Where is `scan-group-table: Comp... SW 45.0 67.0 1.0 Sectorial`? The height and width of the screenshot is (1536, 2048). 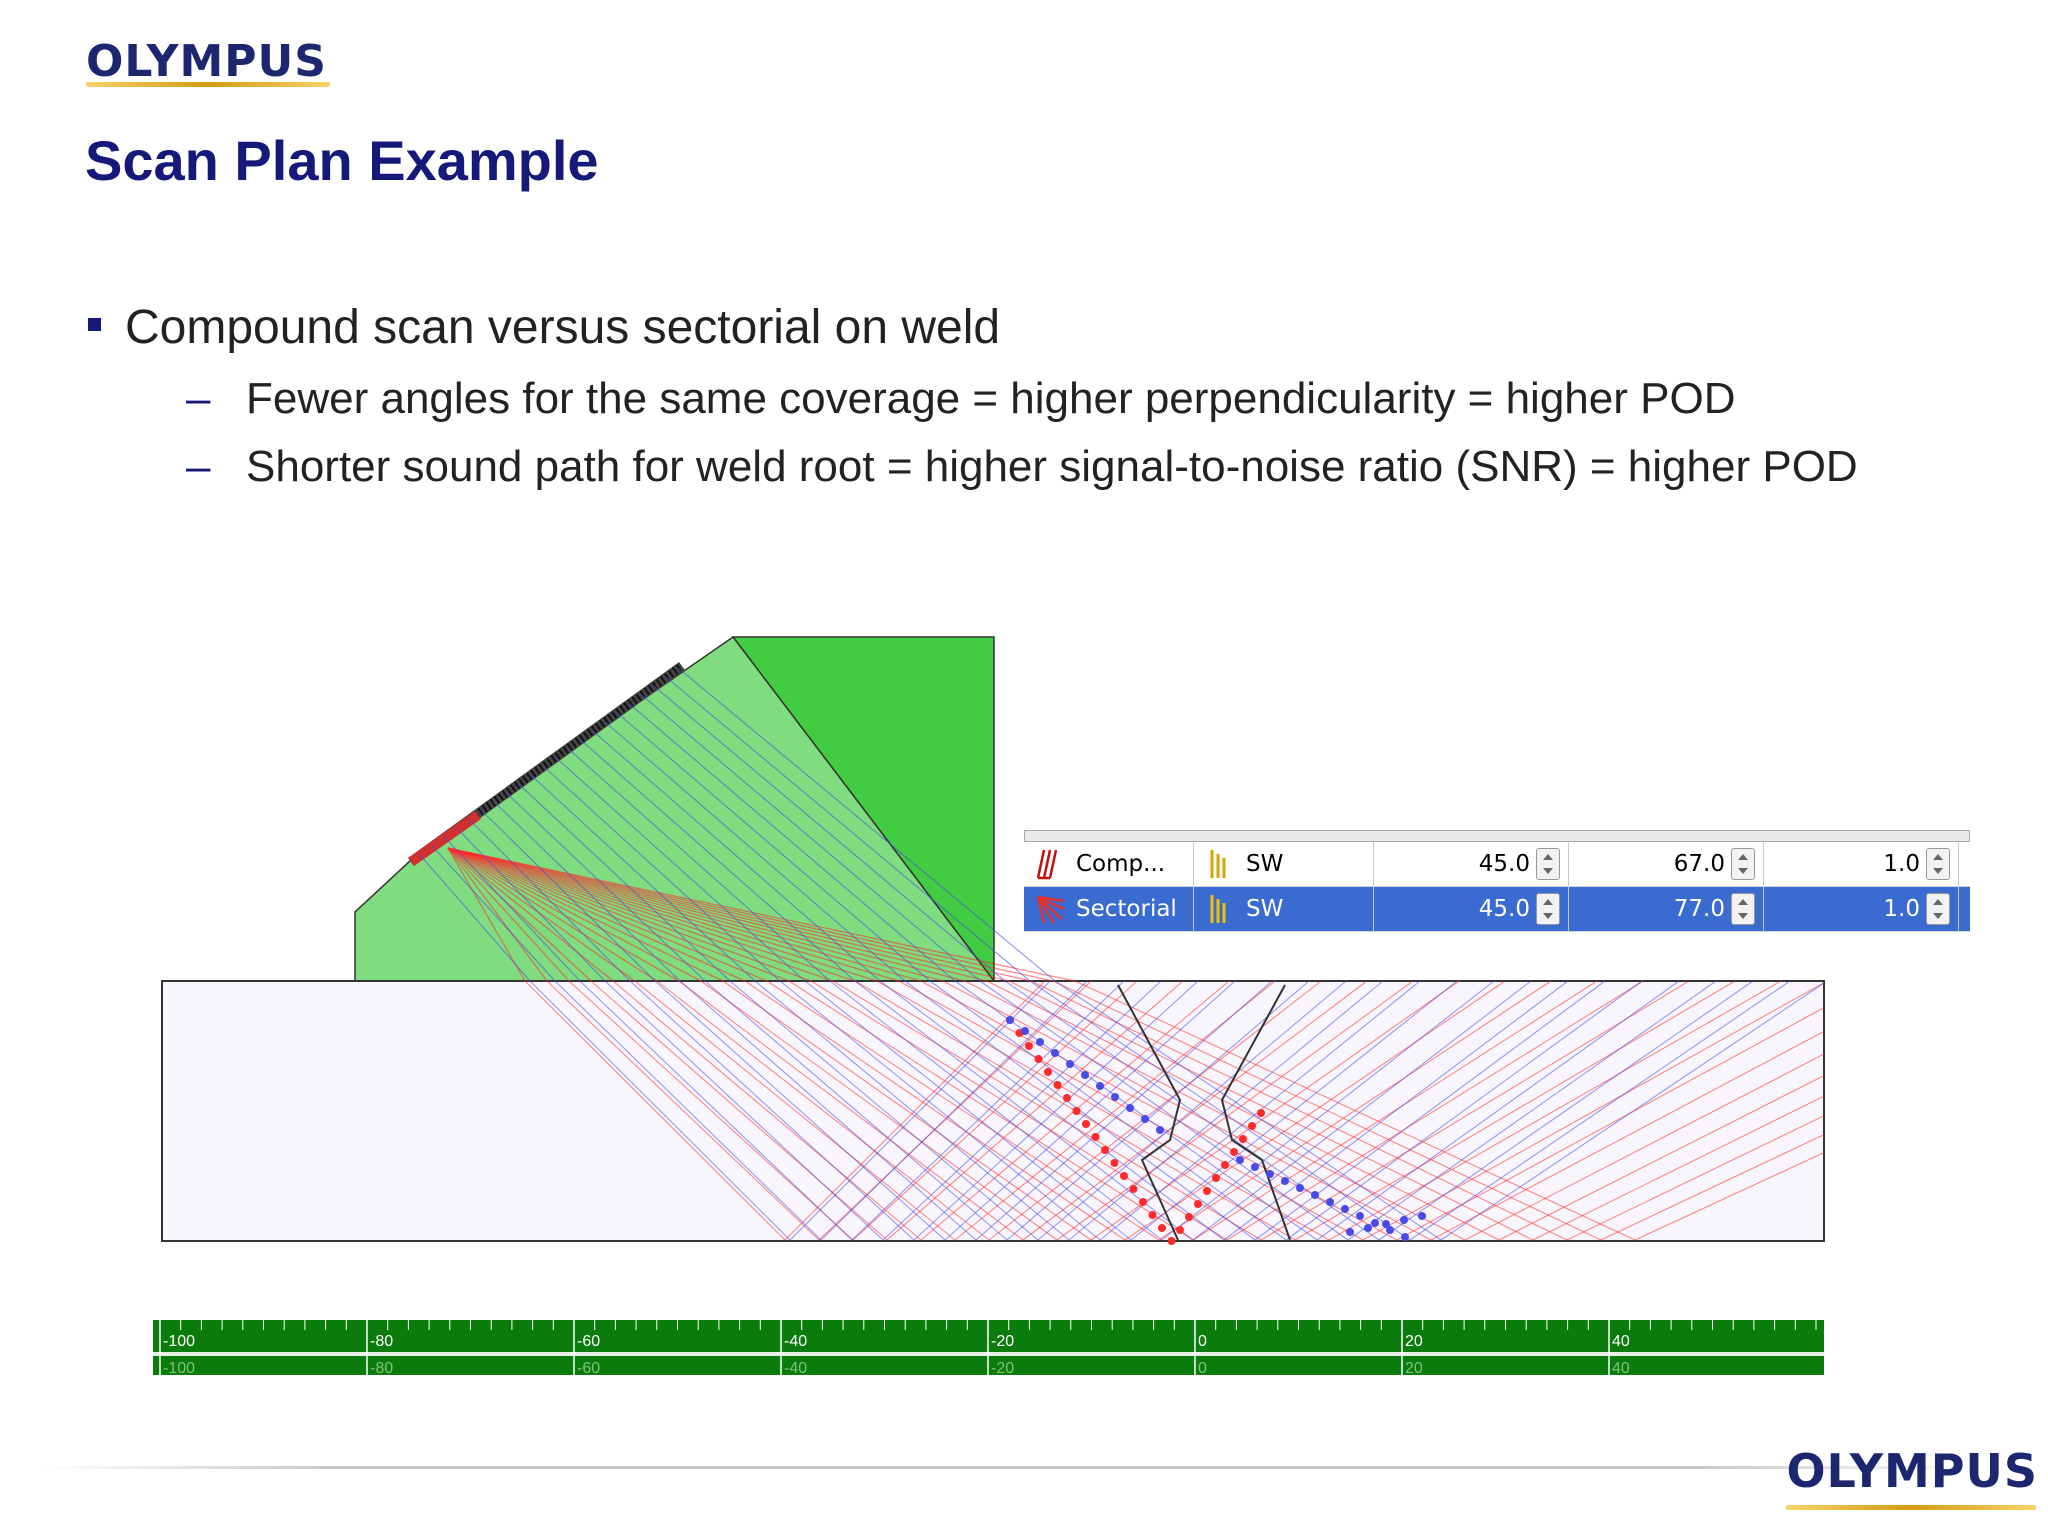
scan-group-table: Comp... SW 45.0 67.0 1.0 Sectorial is located at coordinates (1497, 881).